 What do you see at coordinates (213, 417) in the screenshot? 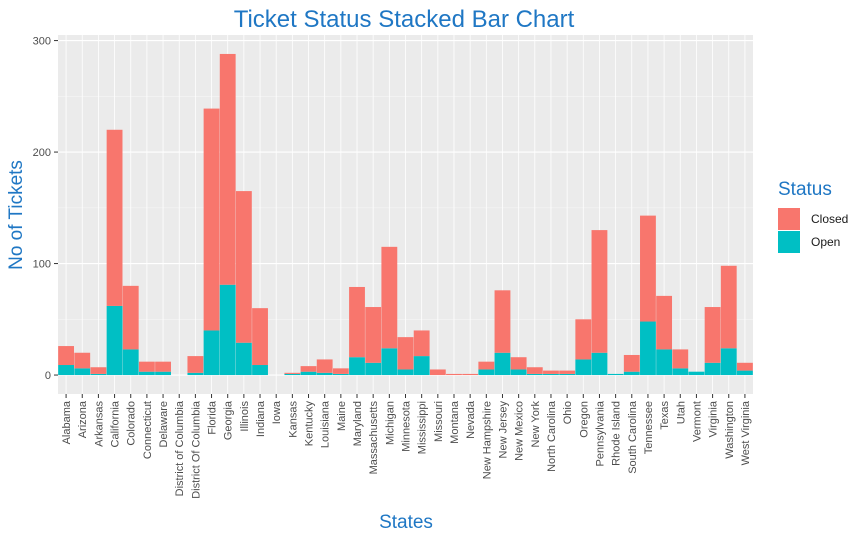
I see `x-tick-label: Florida` at bounding box center [213, 417].